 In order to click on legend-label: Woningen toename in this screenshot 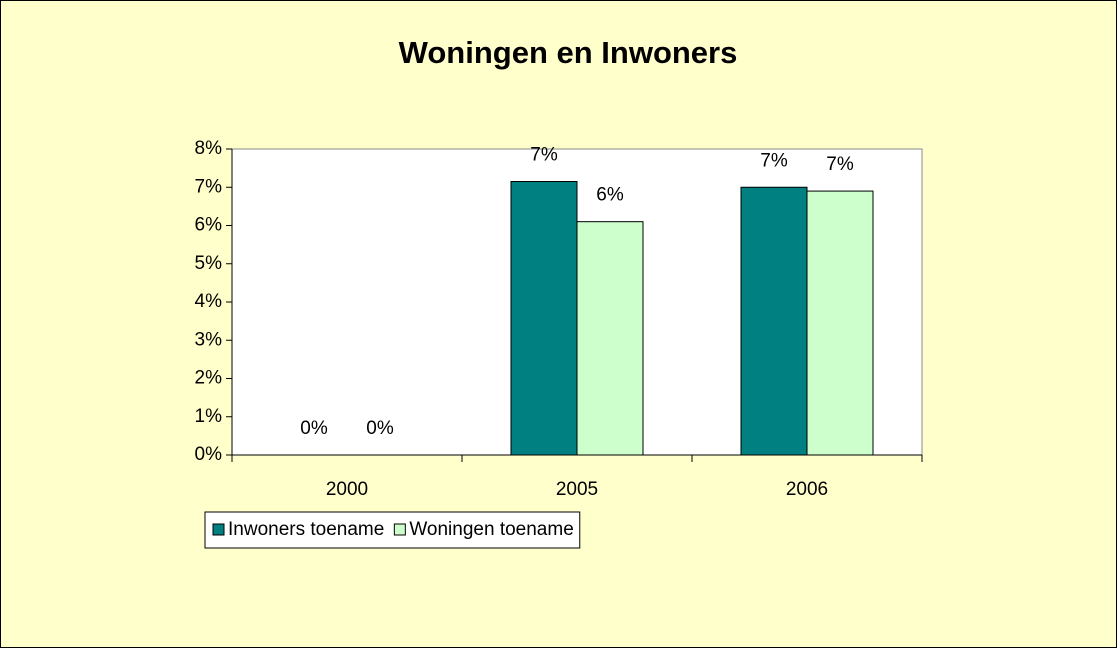, I will do `click(491, 529)`.